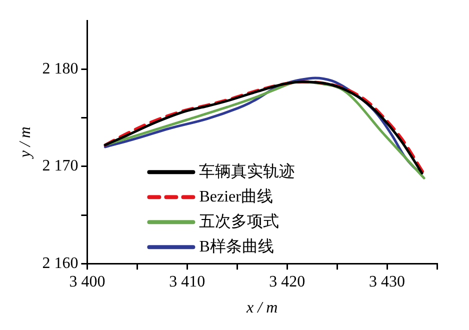  I want to click on y-tick-label: 2 170, so click(60, 166).